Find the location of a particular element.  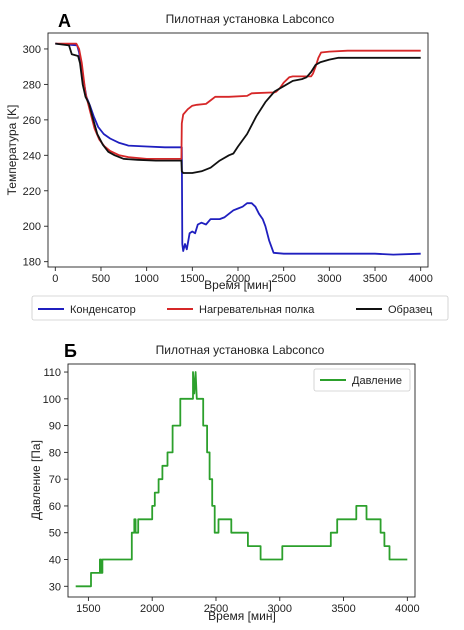

panel-b-x-axis: 1500 2000 2500 3000 3500 4000 is located at coordinates (248, 606).